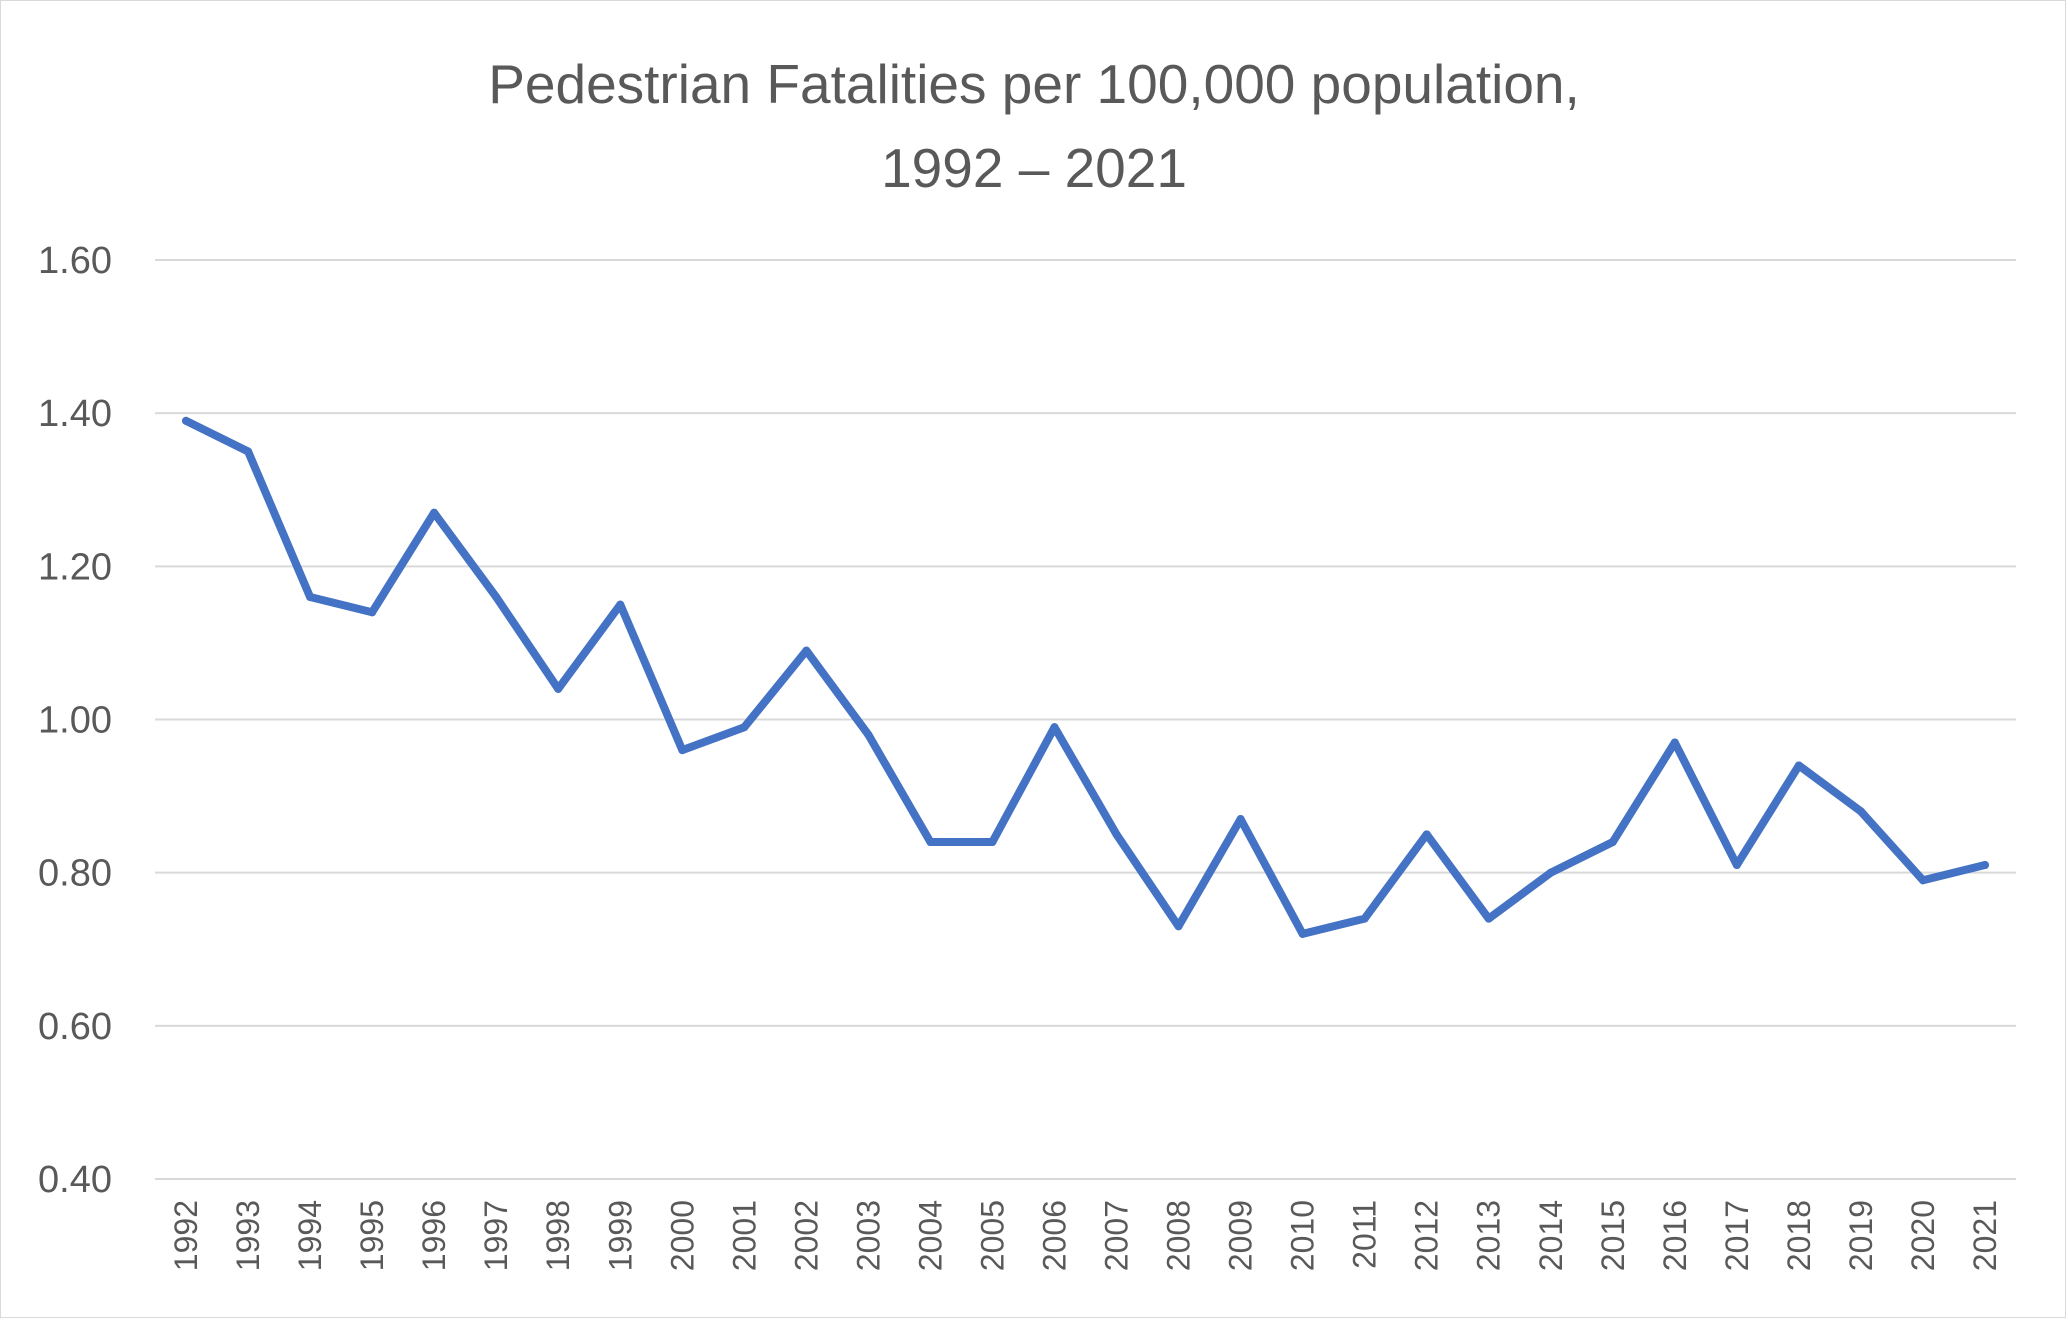 This screenshot has width=2068, height=1320. What do you see at coordinates (372, 612) in the screenshot?
I see `data-point-1995` at bounding box center [372, 612].